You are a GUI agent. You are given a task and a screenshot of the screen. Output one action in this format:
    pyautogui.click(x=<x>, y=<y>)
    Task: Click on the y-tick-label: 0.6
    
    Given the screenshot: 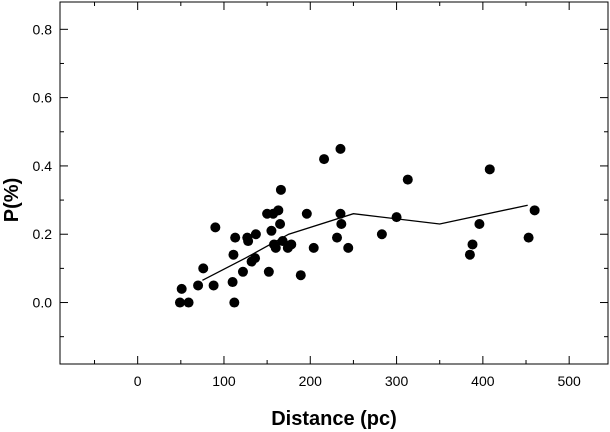 What is the action you would take?
    pyautogui.click(x=43, y=98)
    